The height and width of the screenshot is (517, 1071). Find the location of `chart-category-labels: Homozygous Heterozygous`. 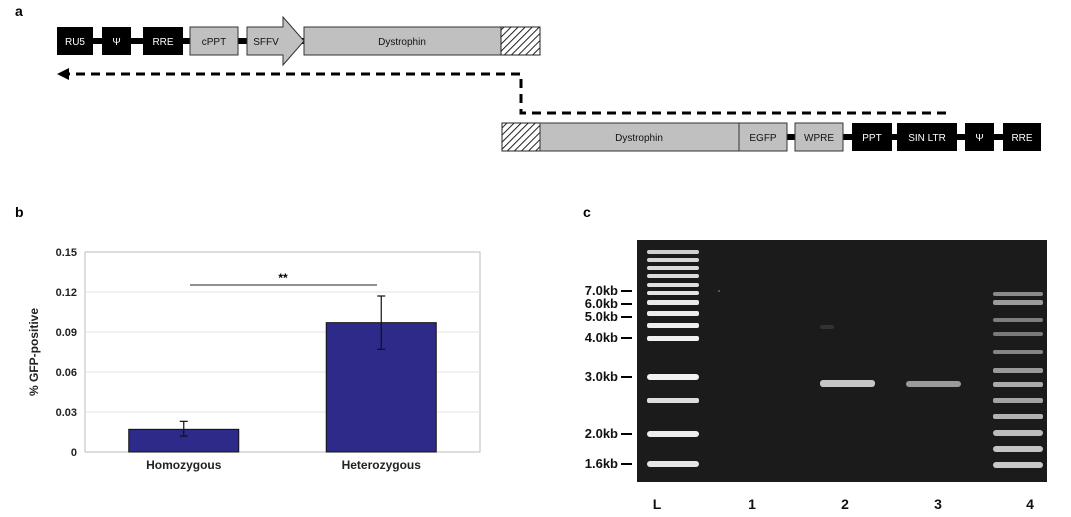

chart-category-labels: Homozygous Heterozygous is located at coordinates (283, 465).